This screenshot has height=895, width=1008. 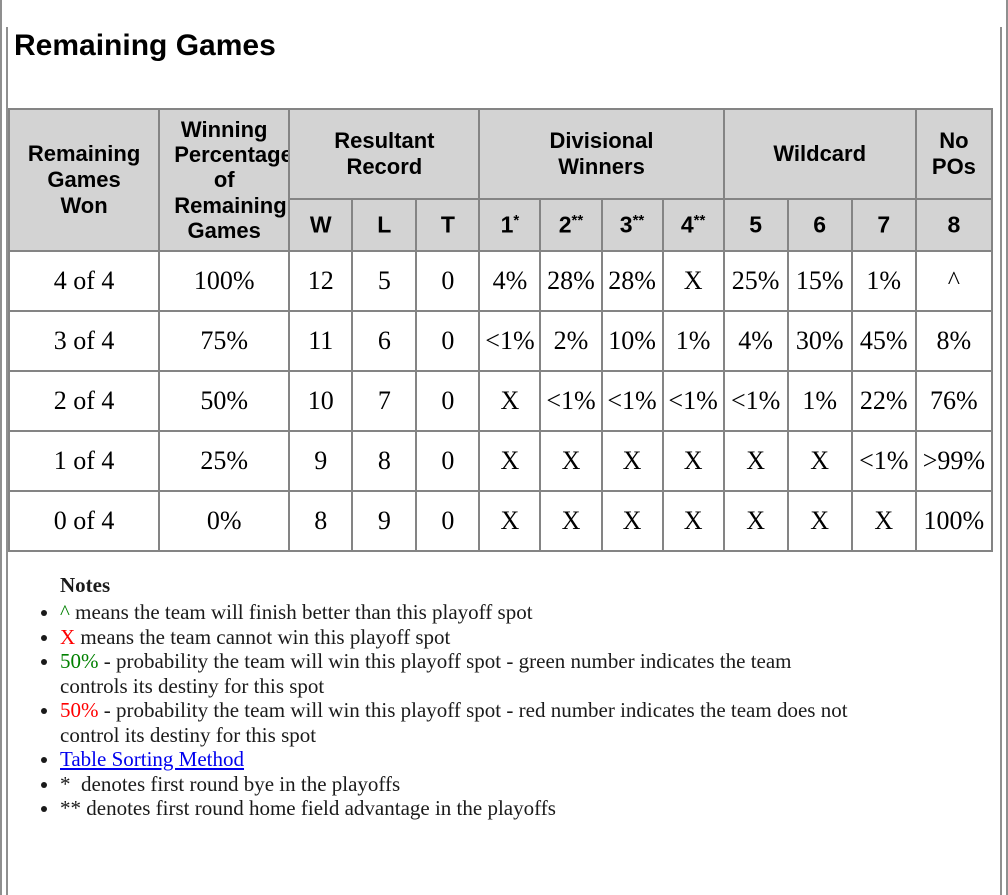 What do you see at coordinates (819, 341) in the screenshot?
I see `prob-cell-seed-6: 30%` at bounding box center [819, 341].